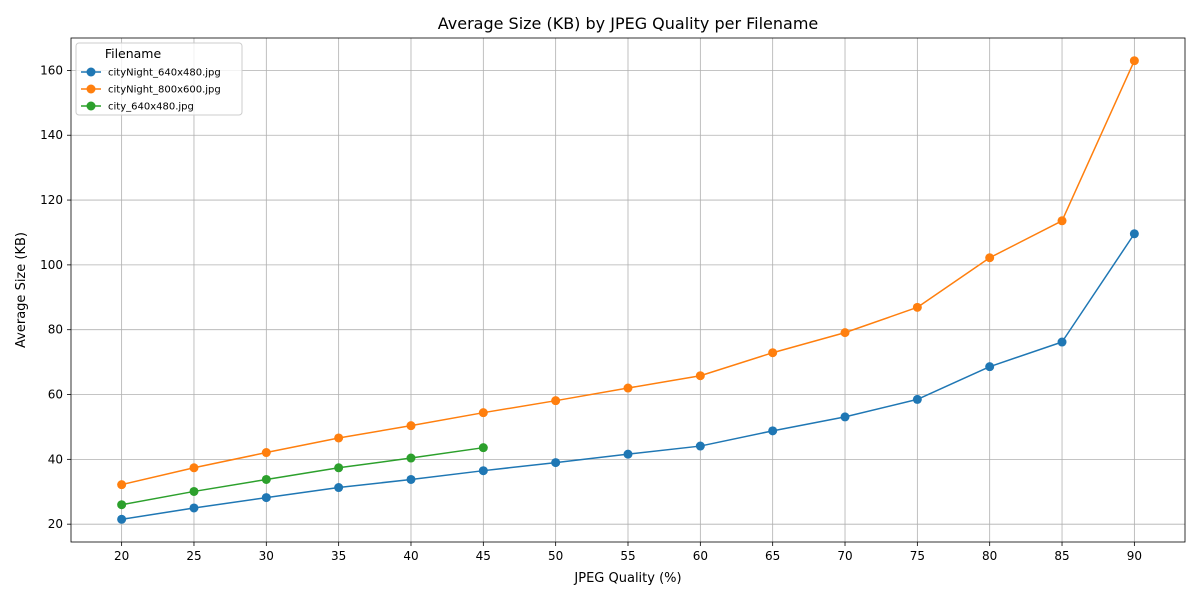 The width and height of the screenshot is (1200, 600). What do you see at coordinates (483, 556) in the screenshot?
I see `x-tick-label: 45` at bounding box center [483, 556].